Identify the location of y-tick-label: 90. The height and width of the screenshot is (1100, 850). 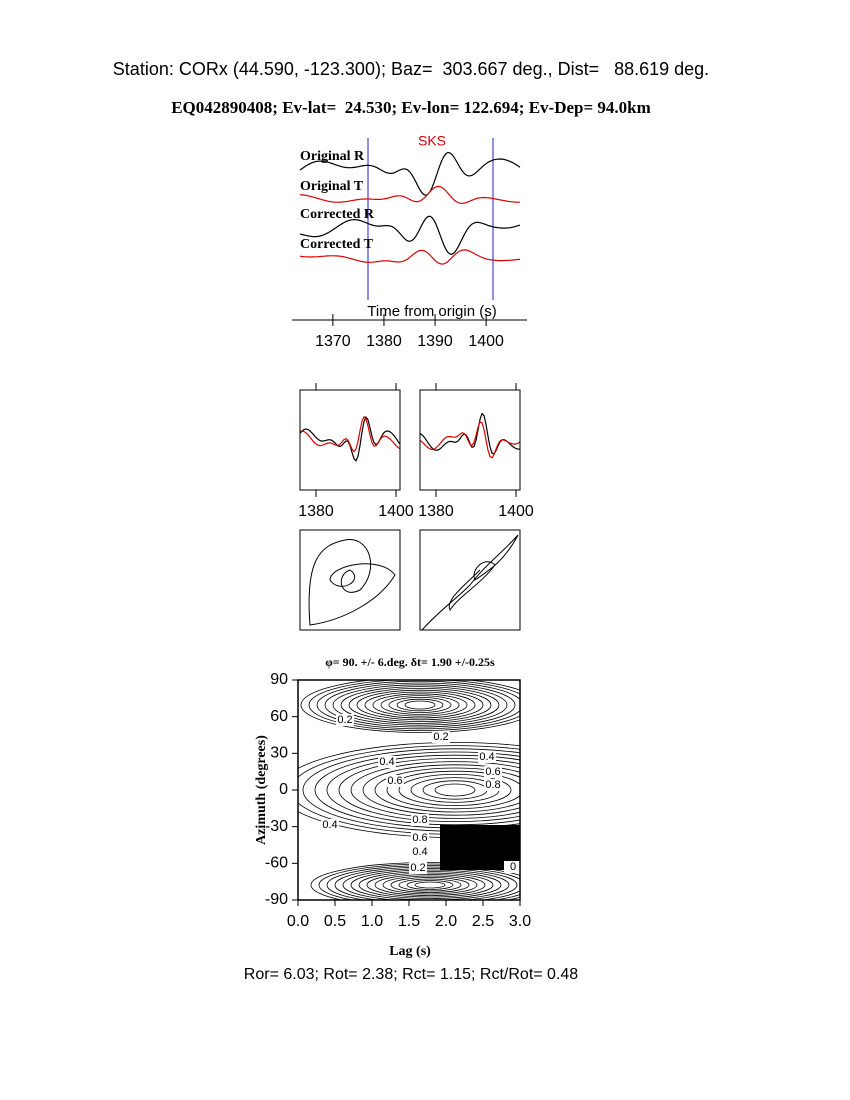
(279, 679).